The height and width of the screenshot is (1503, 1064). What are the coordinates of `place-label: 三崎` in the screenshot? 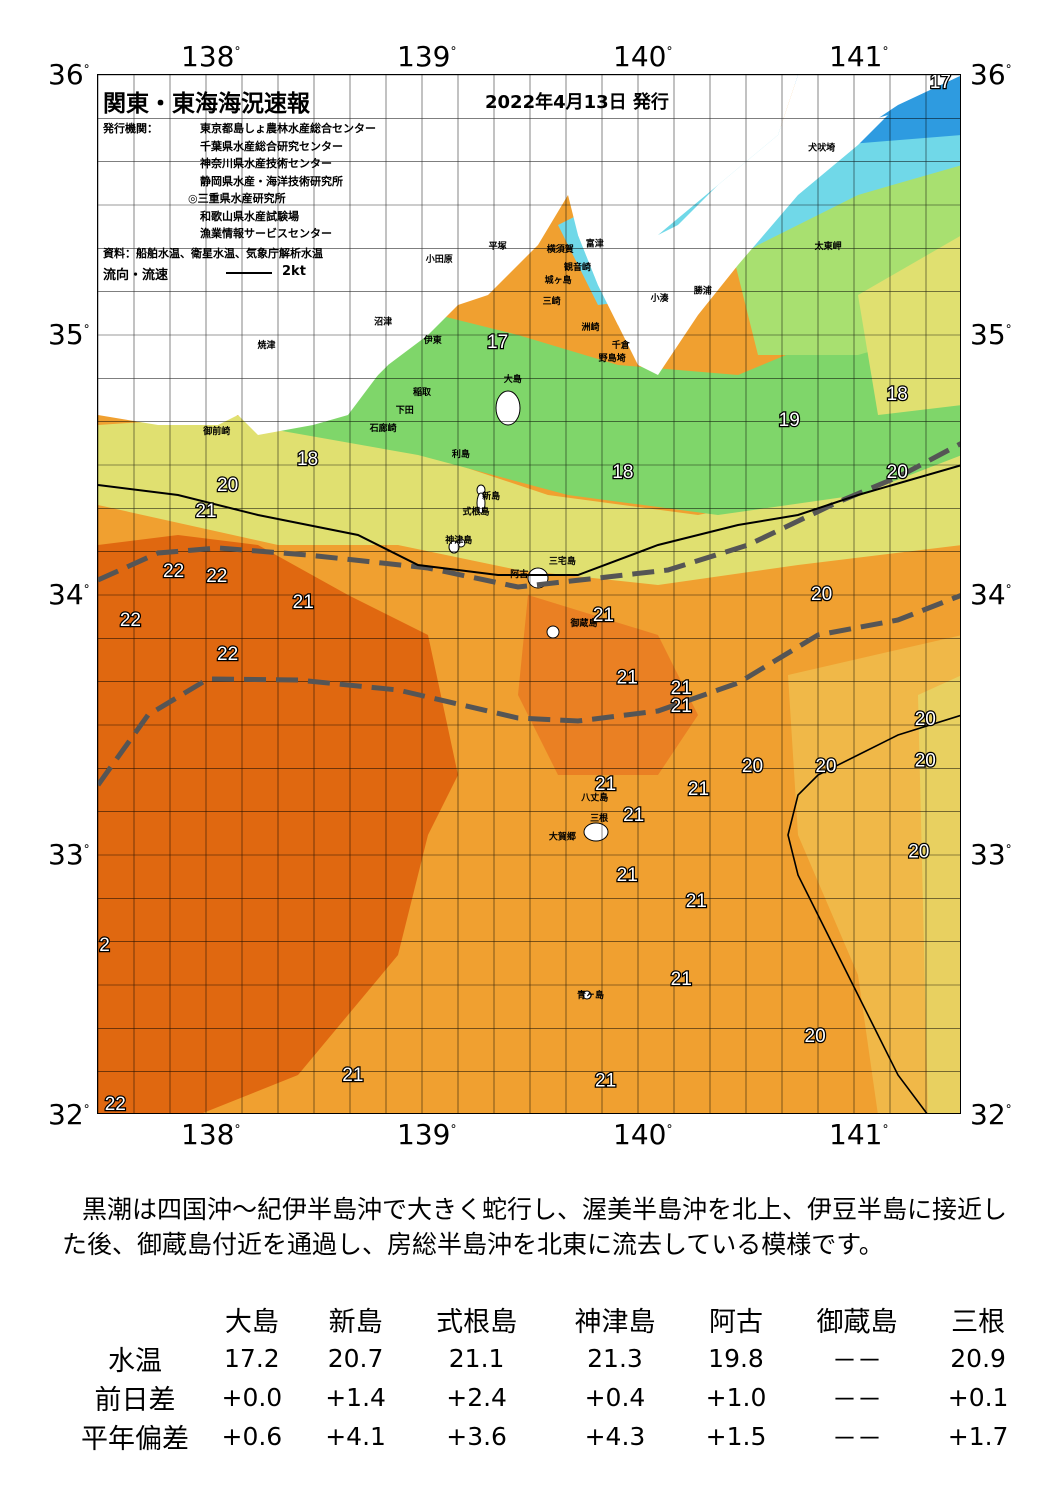 It's located at (552, 301).